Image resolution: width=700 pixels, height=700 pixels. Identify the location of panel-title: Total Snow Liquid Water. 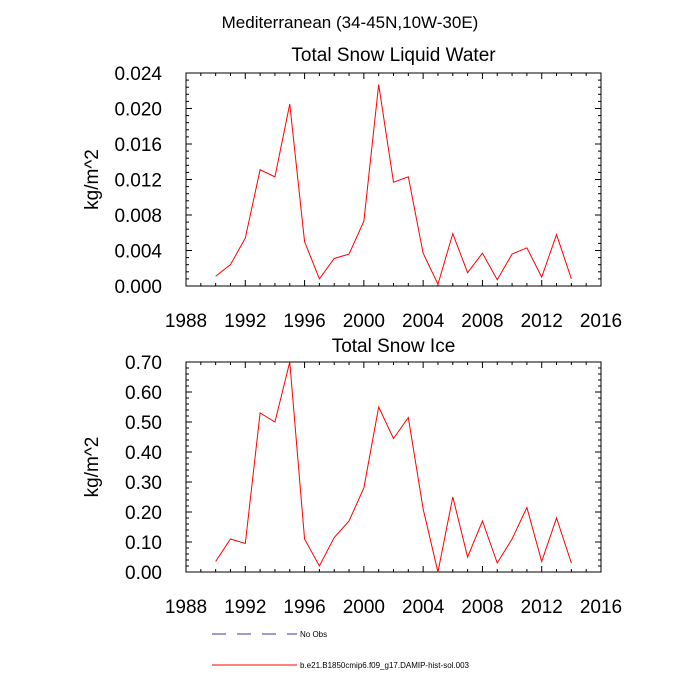
(393, 55).